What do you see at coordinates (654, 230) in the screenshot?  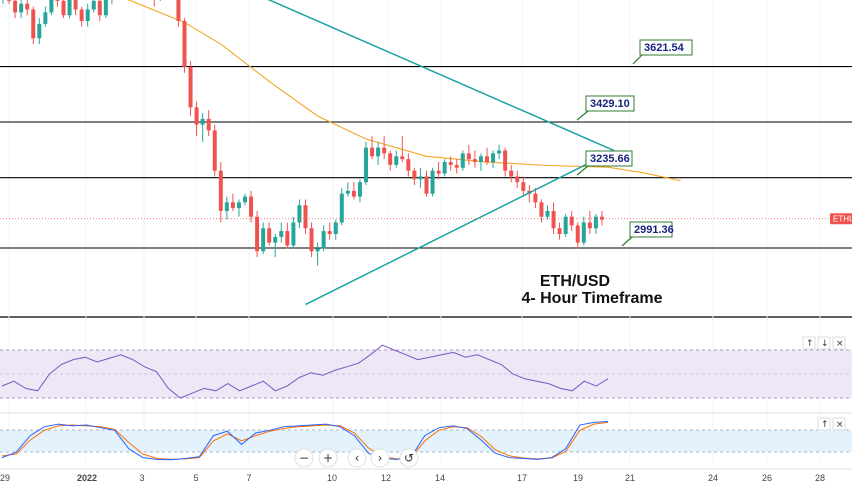 I see `level-label: 2991.36` at bounding box center [654, 230].